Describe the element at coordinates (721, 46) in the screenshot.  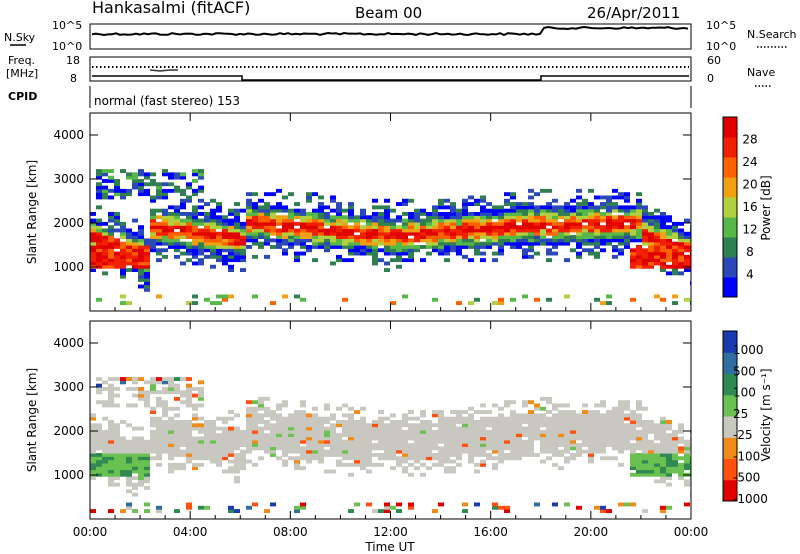
I see `nsearch-tick-bottom: 10^0` at that location.